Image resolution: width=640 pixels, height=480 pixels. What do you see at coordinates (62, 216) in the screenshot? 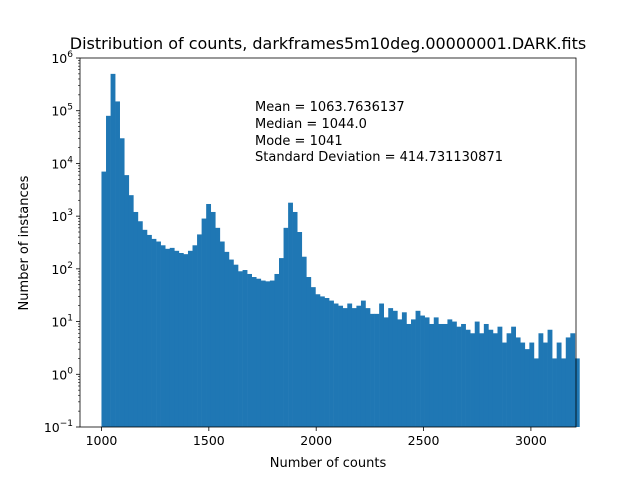
I see `y-tick-label: 10³` at bounding box center [62, 216].